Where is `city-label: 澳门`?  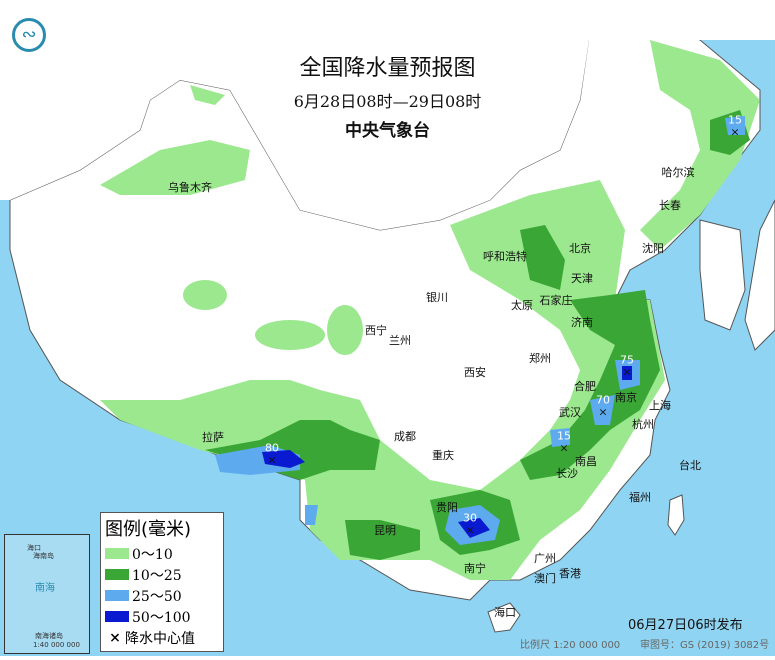 city-label: 澳门 is located at coordinates (545, 578).